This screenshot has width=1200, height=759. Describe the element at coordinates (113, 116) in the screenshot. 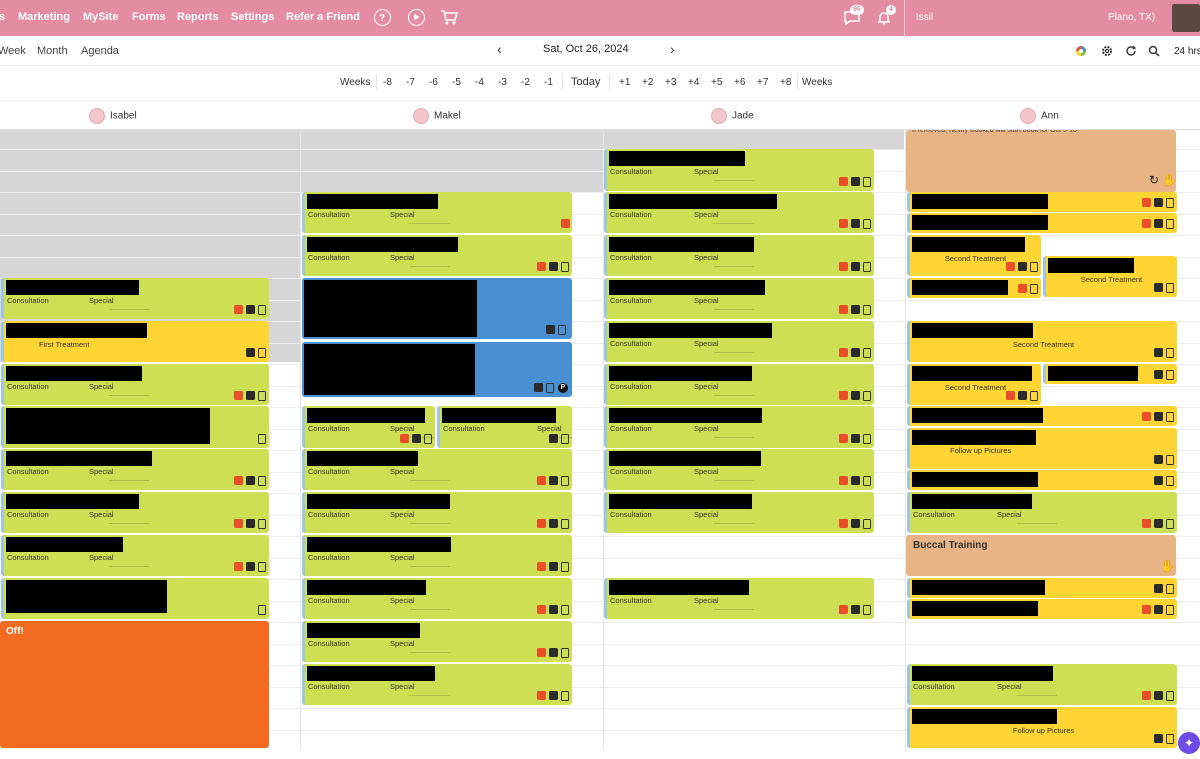

I see `staff-isabel: Isabel` at that location.